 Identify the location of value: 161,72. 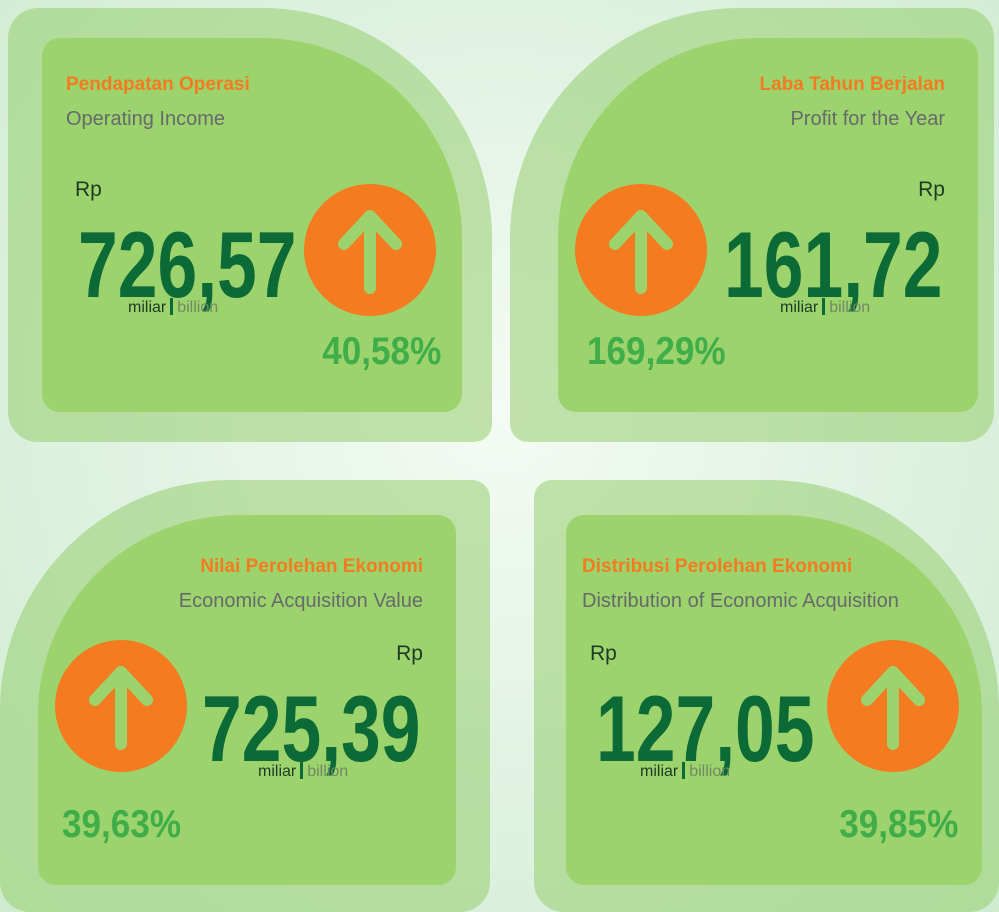
(833, 264).